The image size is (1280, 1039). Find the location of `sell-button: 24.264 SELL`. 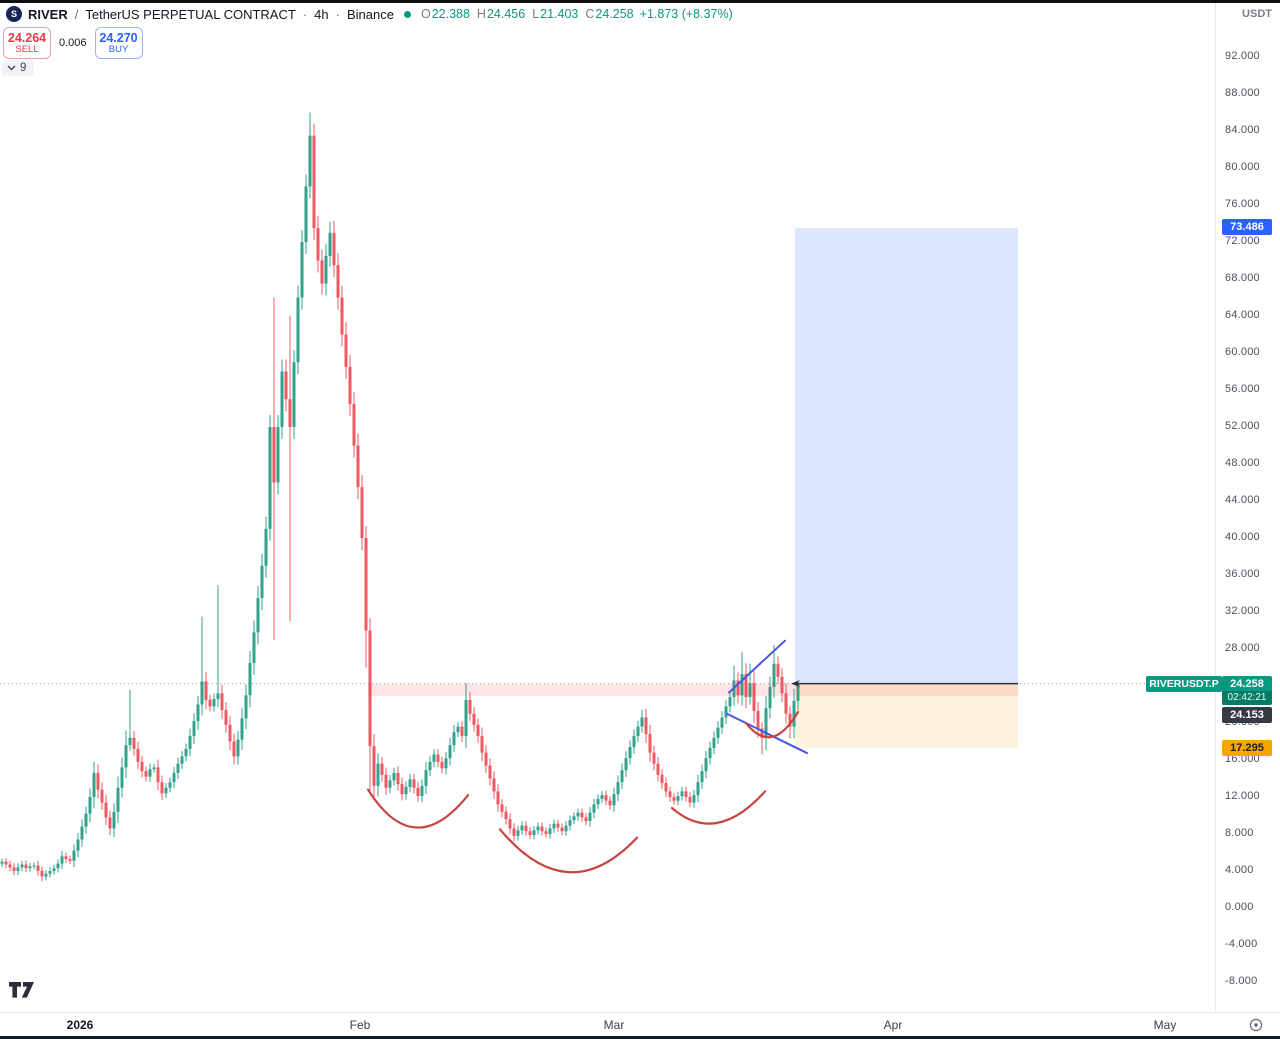

sell-button: 24.264 SELL is located at coordinates (27, 43).